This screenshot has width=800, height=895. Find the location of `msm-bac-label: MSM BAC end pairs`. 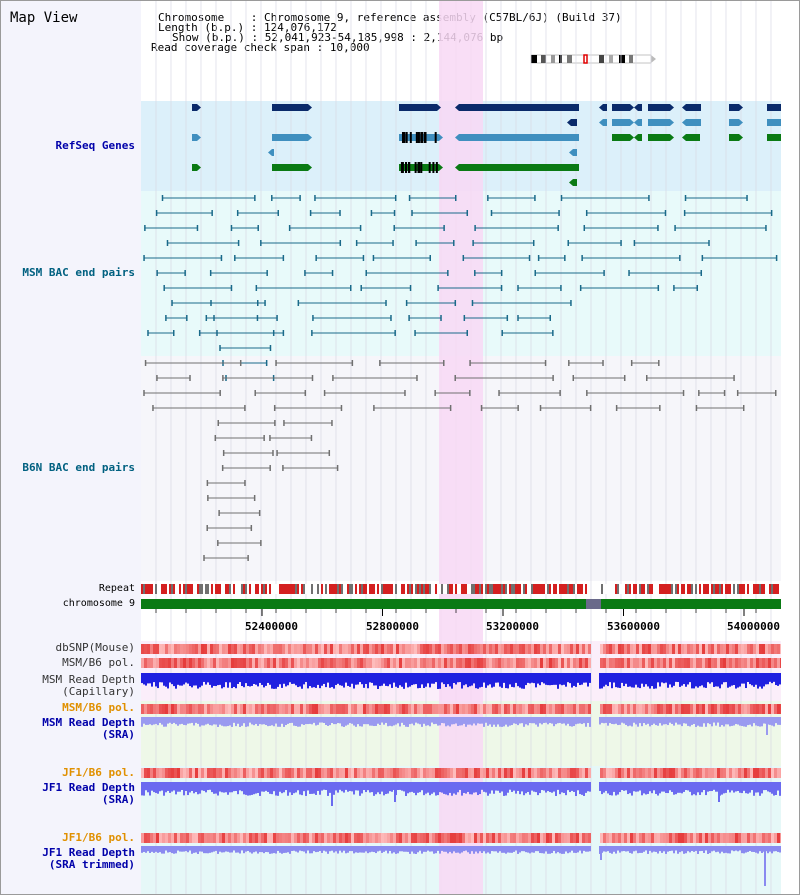

msm-bac-label: MSM BAC end pairs is located at coordinates (78, 272).